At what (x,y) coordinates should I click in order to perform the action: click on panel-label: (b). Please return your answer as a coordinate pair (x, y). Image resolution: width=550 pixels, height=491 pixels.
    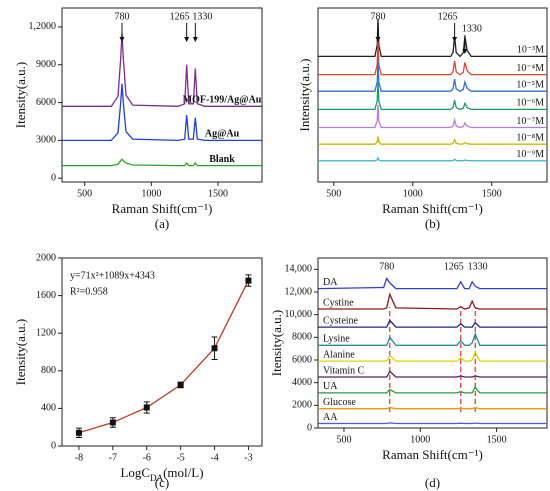
    Looking at the image, I should click on (432, 223).